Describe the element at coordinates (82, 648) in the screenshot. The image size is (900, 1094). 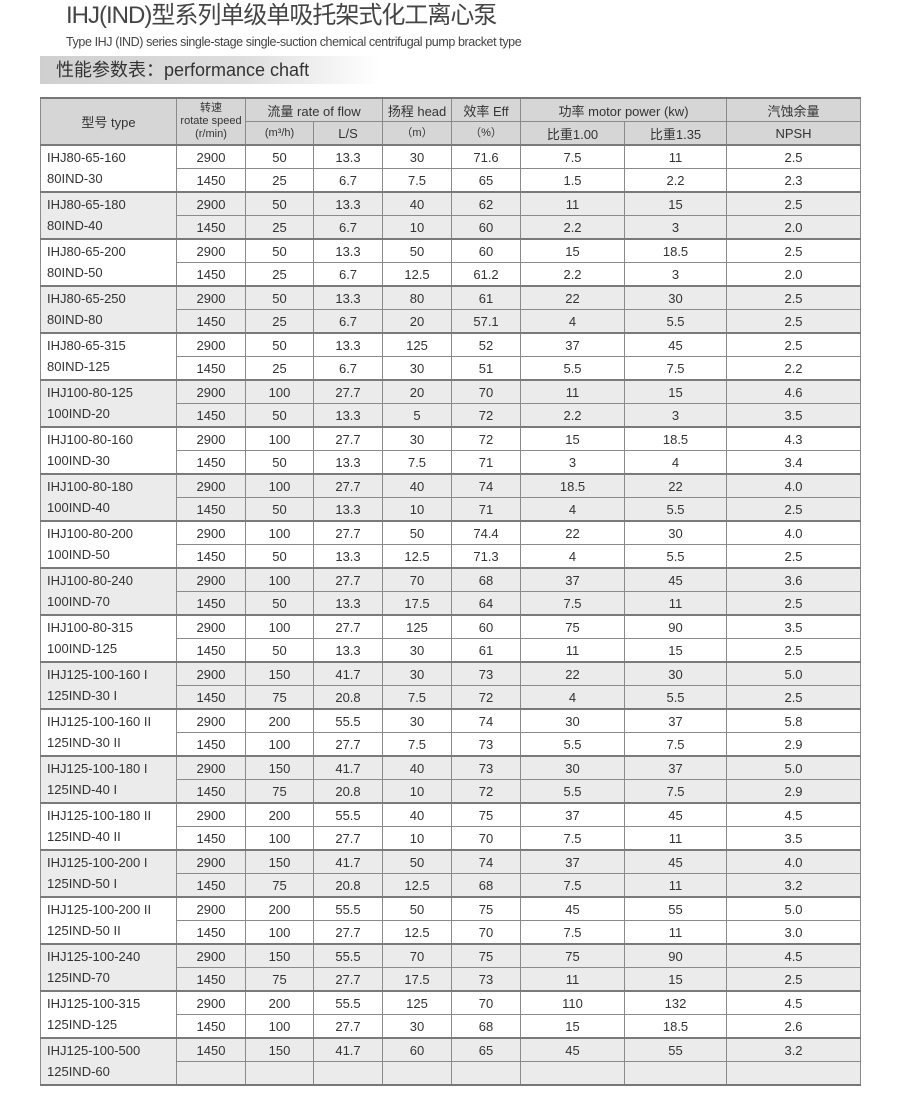
I see `model-alt-name: 100IND-125` at that location.